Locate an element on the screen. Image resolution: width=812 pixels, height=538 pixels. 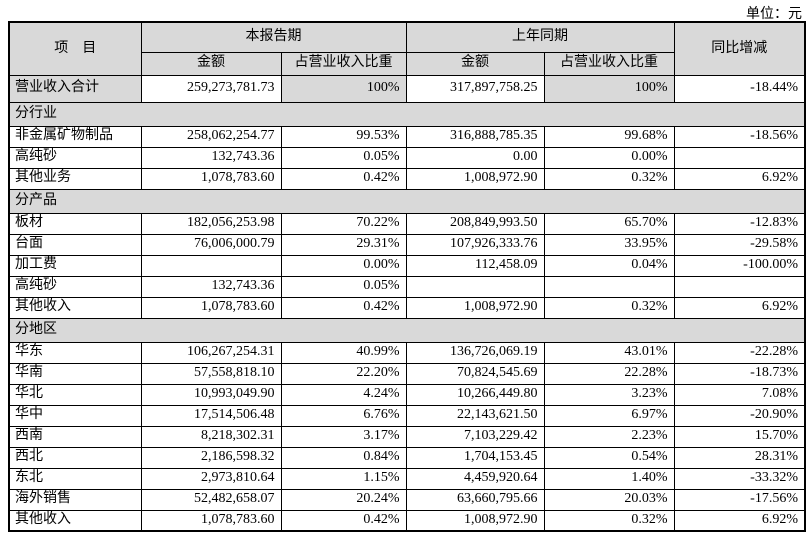
table-row: 高纯砂 132,743.36 0.05% is located at coordinates (407, 286).